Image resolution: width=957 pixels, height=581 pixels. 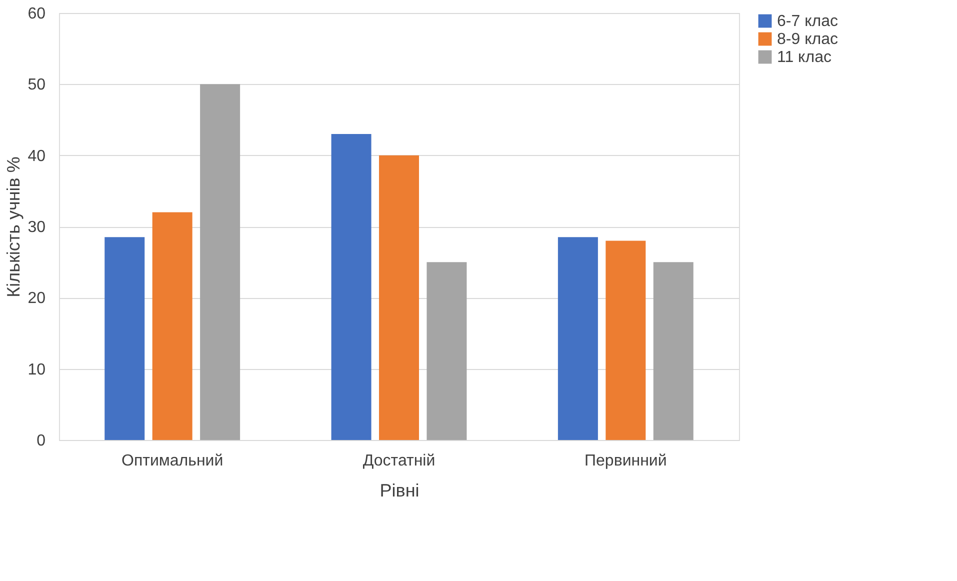 I want to click on x-tick-label: Оптимальний, so click(x=173, y=461).